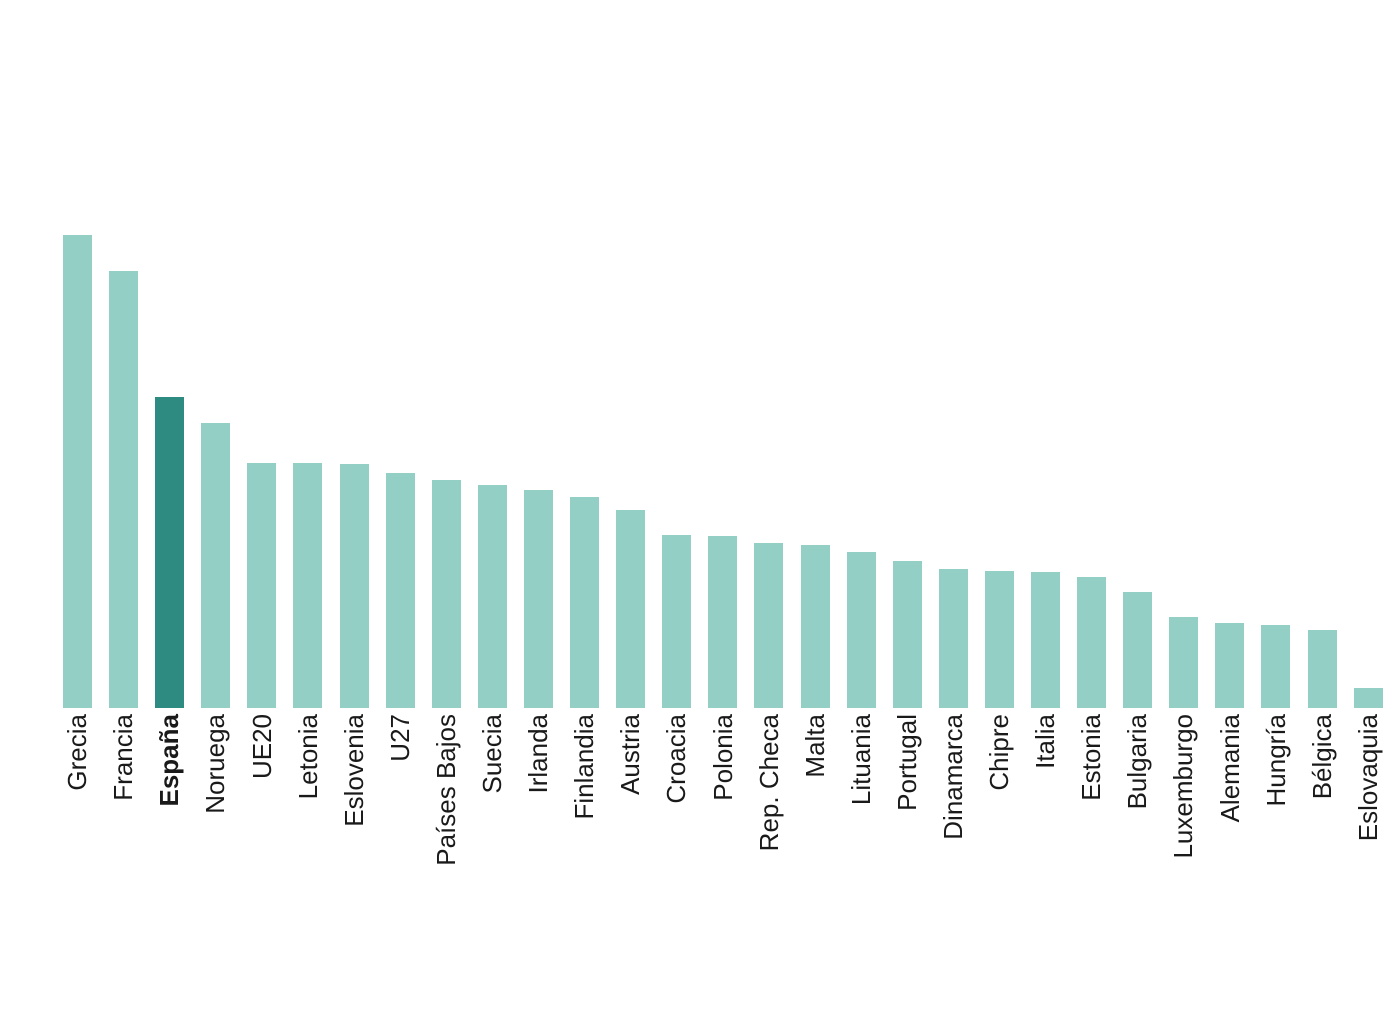 Image resolution: width=1400 pixels, height=1018 pixels. What do you see at coordinates (814, 746) in the screenshot?
I see `x-axis-label-malta: Malta` at bounding box center [814, 746].